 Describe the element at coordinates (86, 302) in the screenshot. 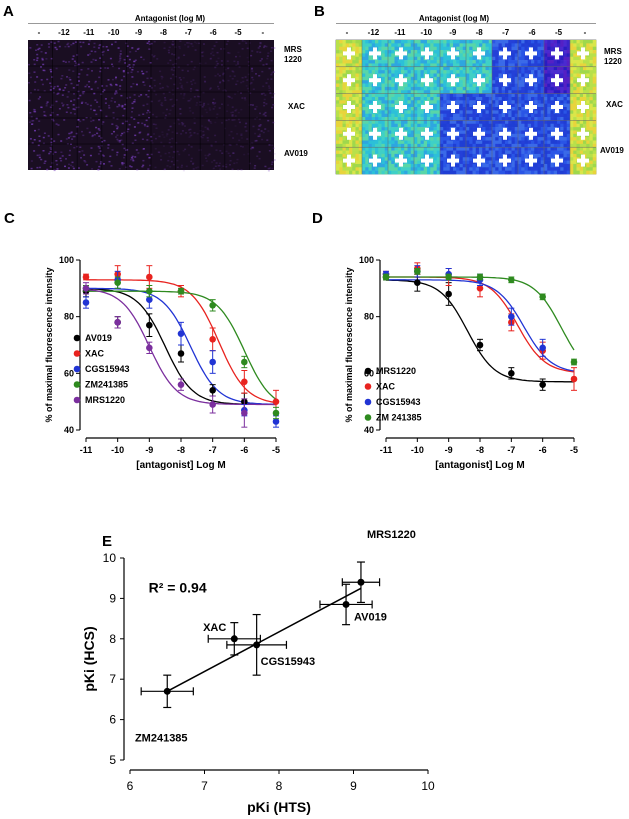

I see `data-point` at that location.